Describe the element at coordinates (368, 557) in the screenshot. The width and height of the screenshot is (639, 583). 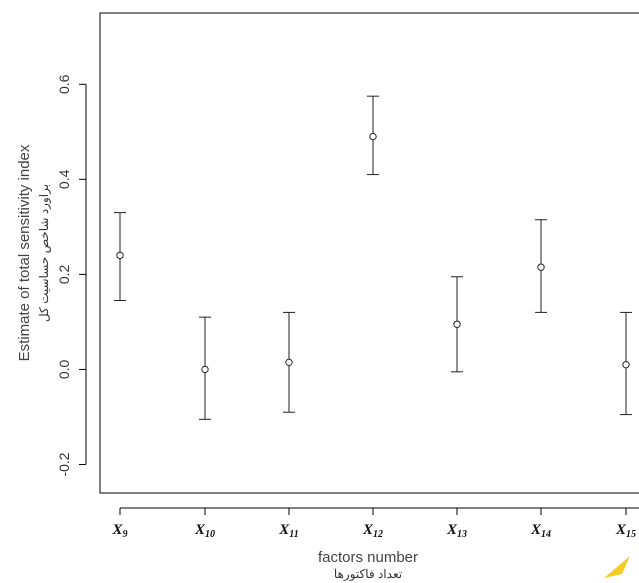
I see `x-axis-title: factors number` at that location.